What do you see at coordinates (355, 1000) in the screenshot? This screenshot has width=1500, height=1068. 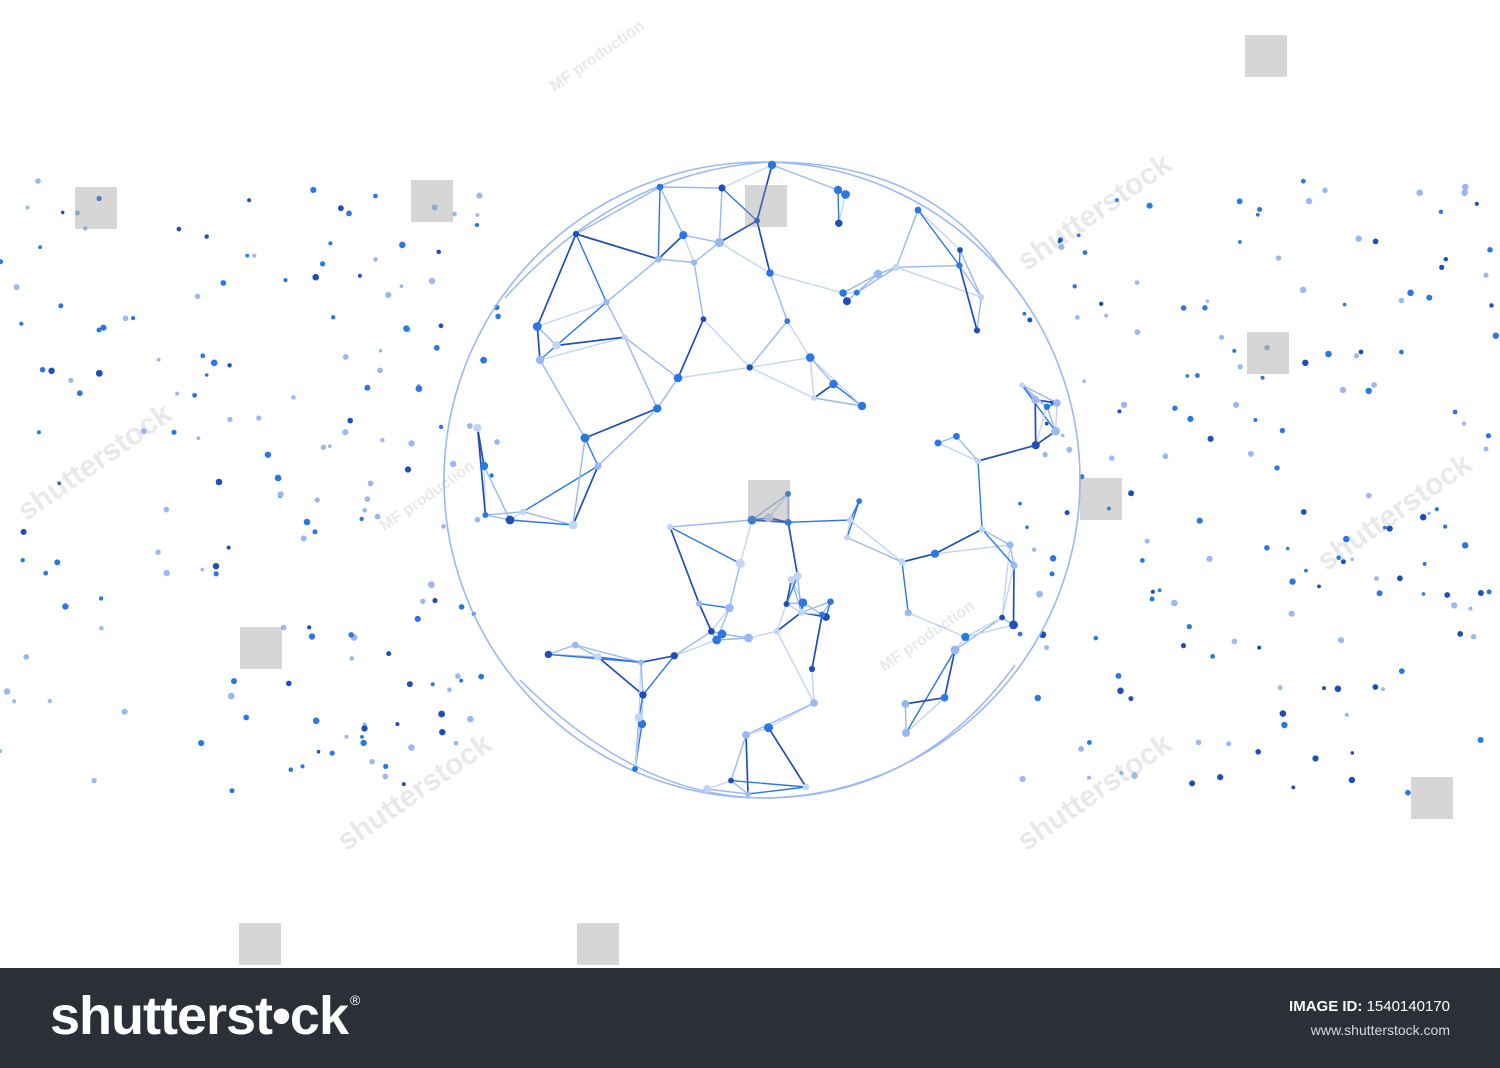 I see `registered-mark: ®` at bounding box center [355, 1000].